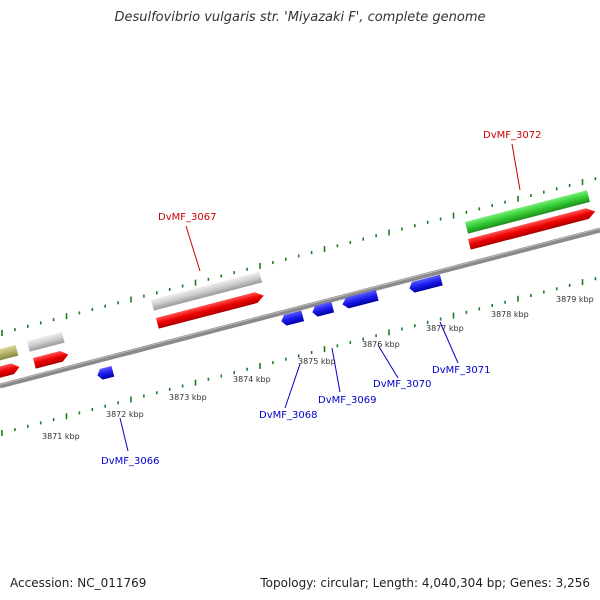 The image size is (600, 600). What do you see at coordinates (51, 359) in the screenshot?
I see `cds-red-small` at bounding box center [51, 359].